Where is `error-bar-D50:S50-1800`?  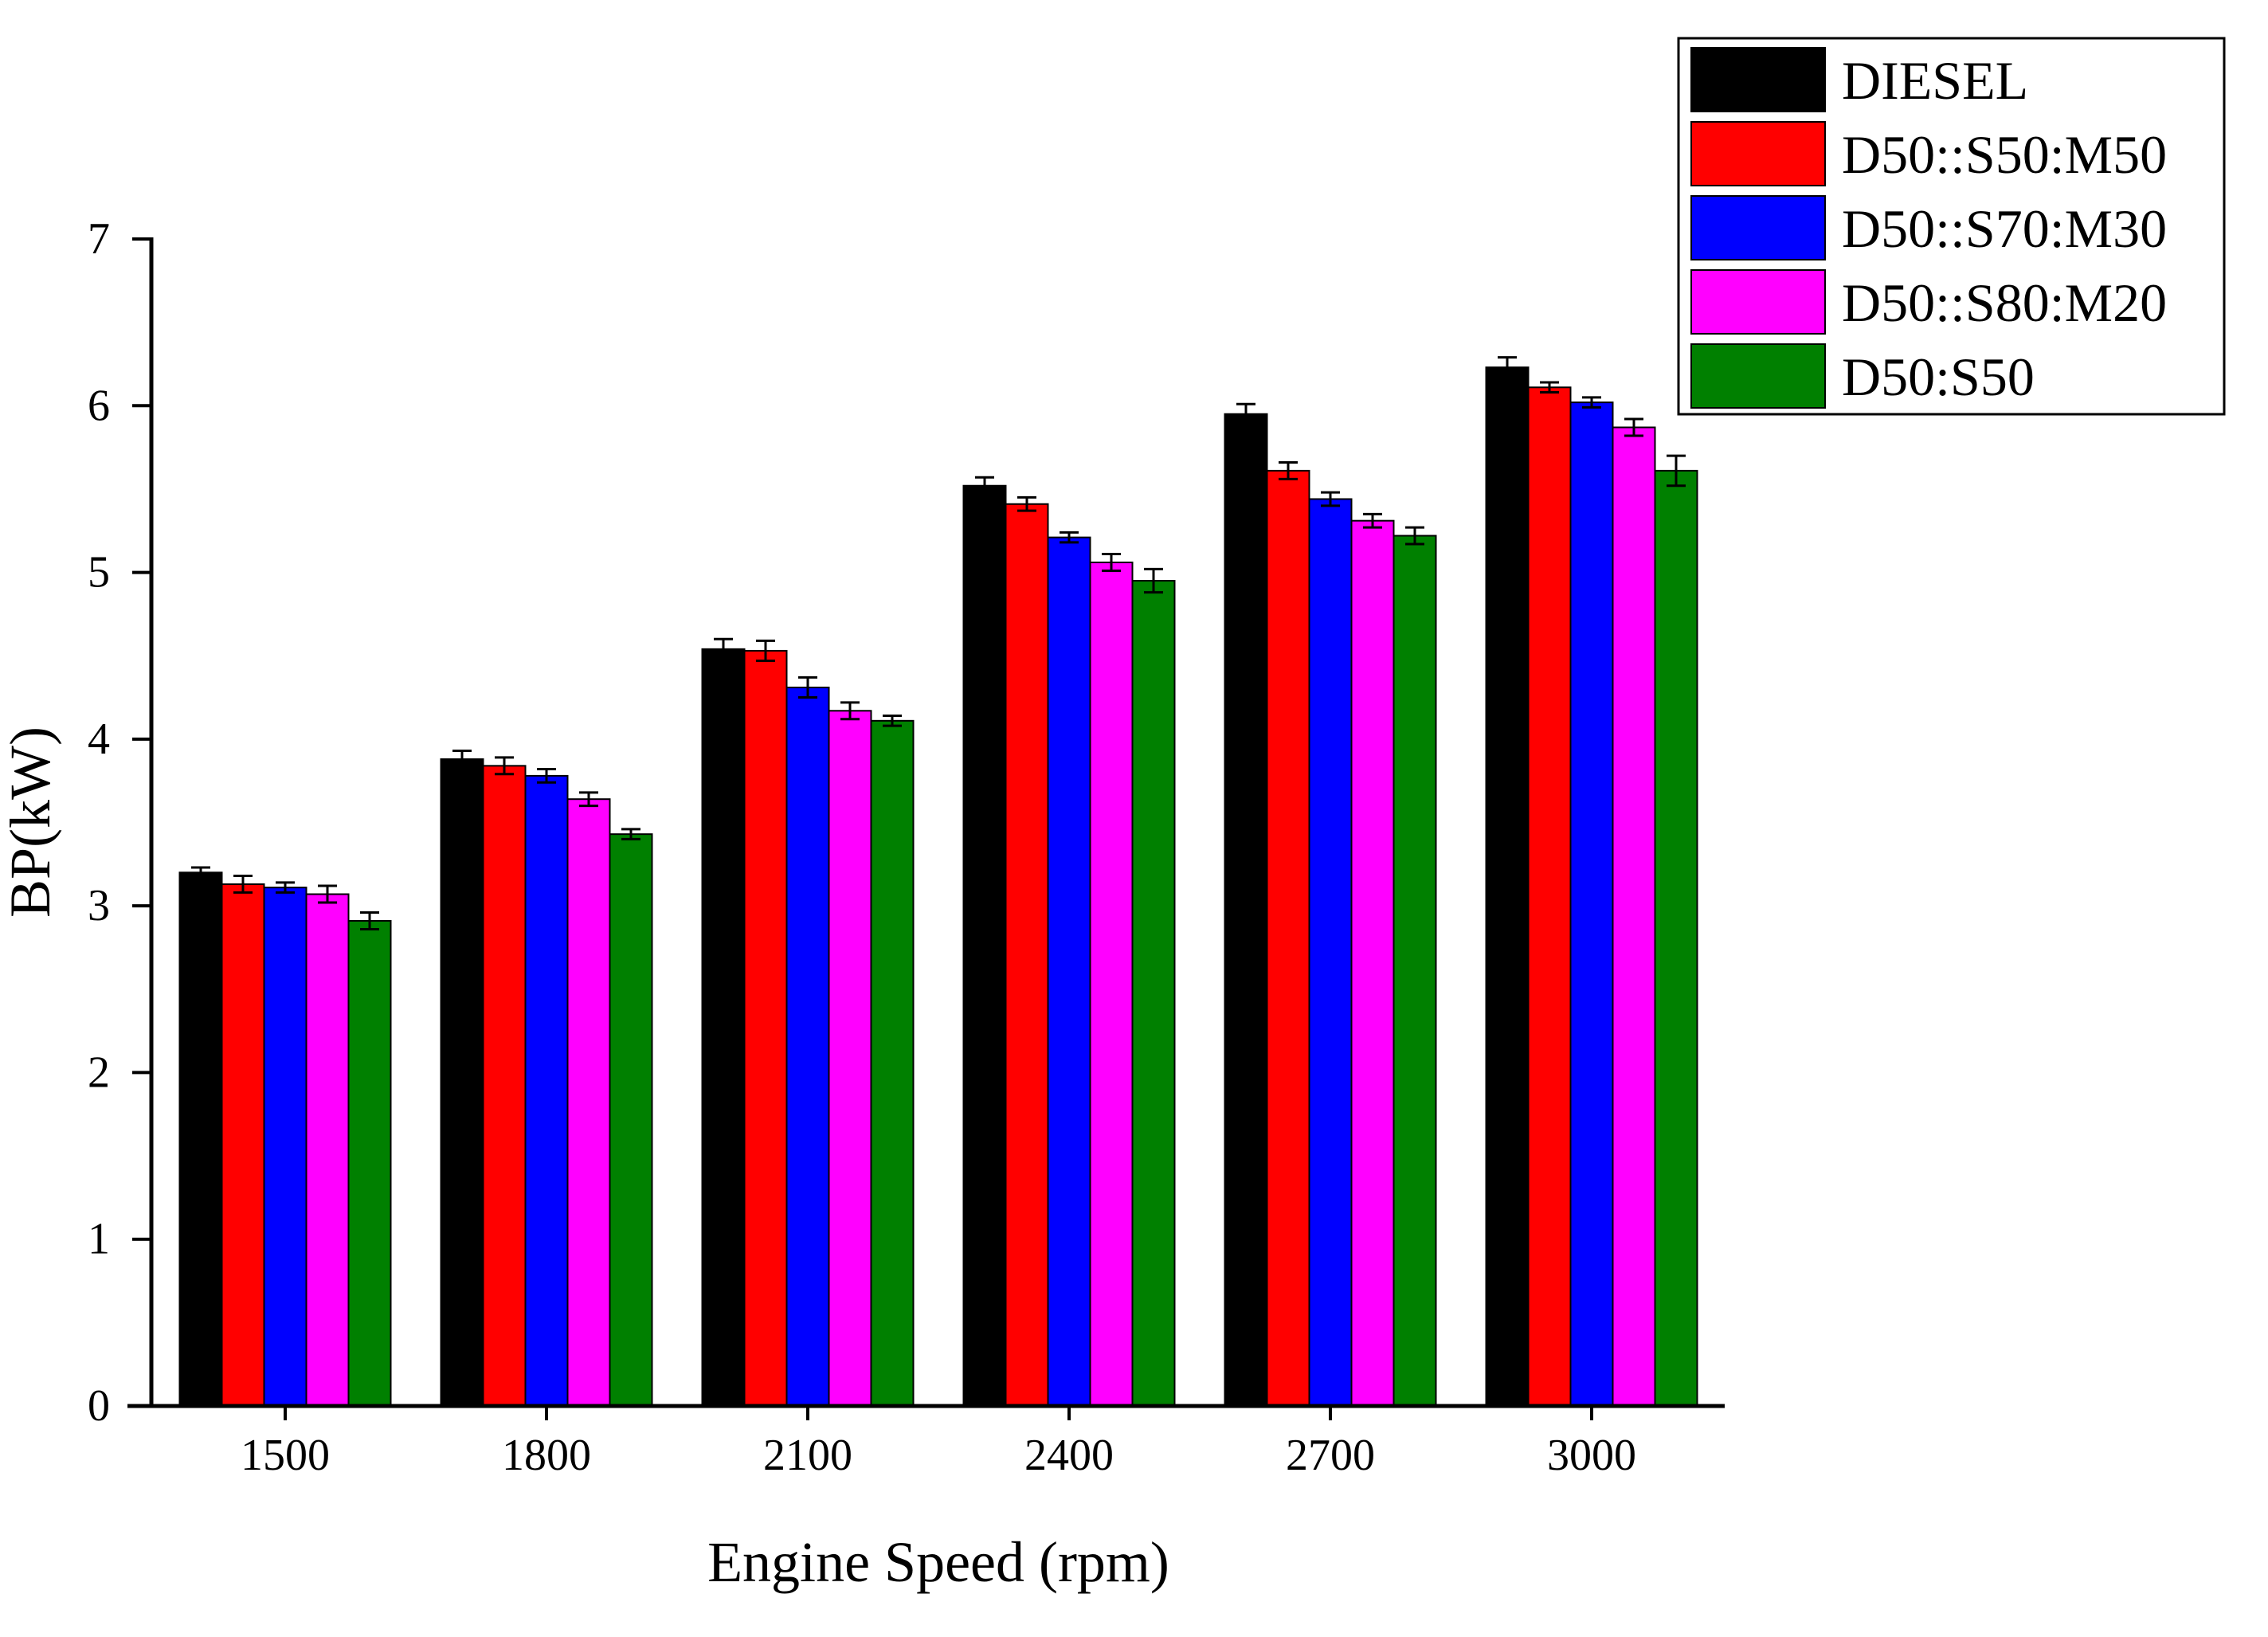 error-bar-D50:S50-1800 is located at coordinates (630, 834).